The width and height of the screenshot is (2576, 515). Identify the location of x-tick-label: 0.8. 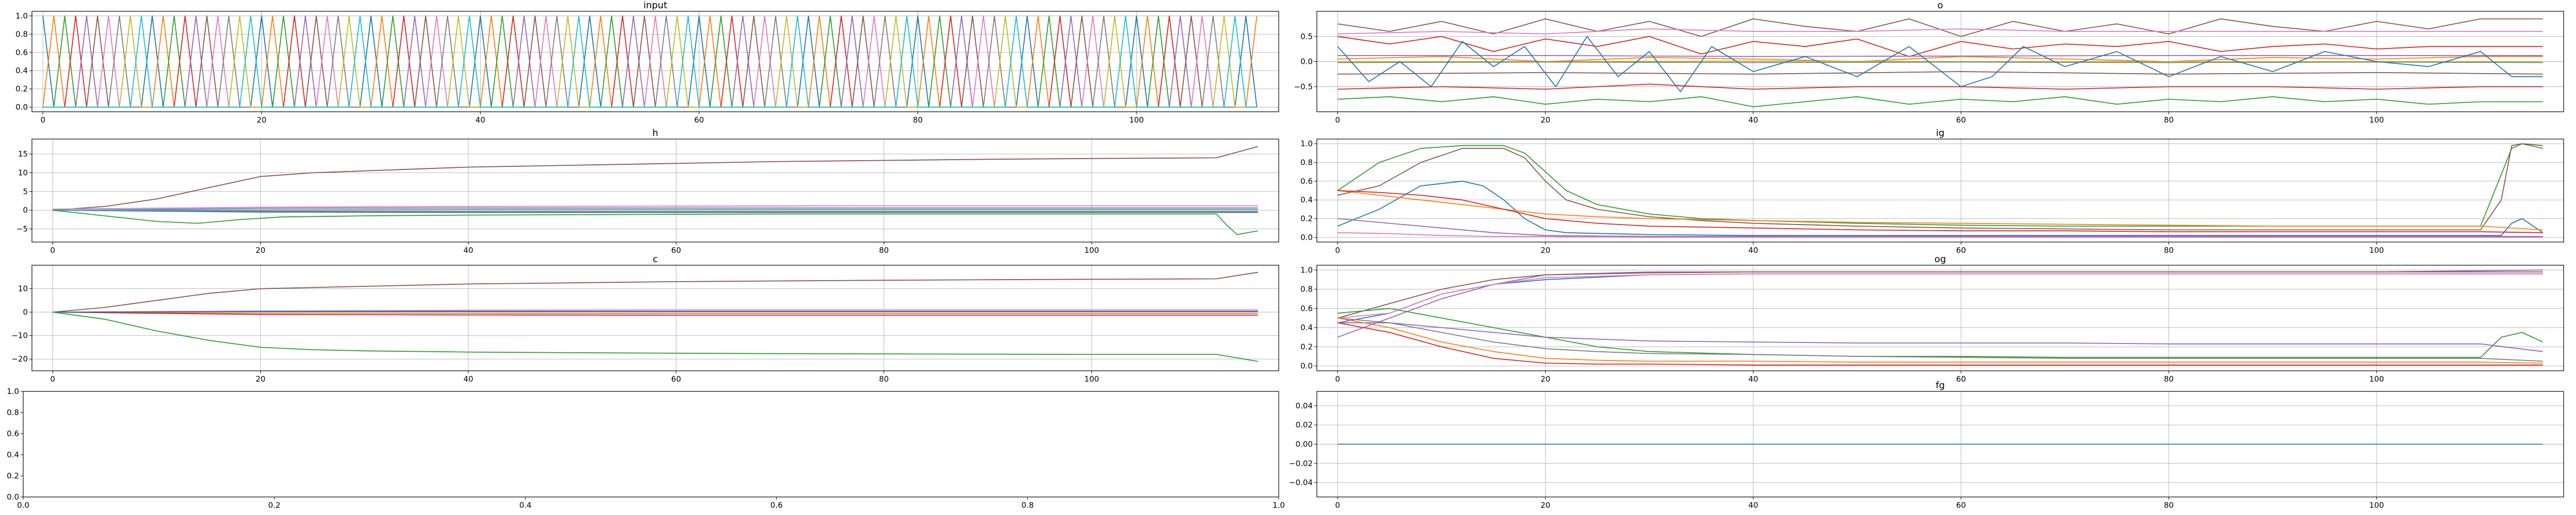
(1028, 506).